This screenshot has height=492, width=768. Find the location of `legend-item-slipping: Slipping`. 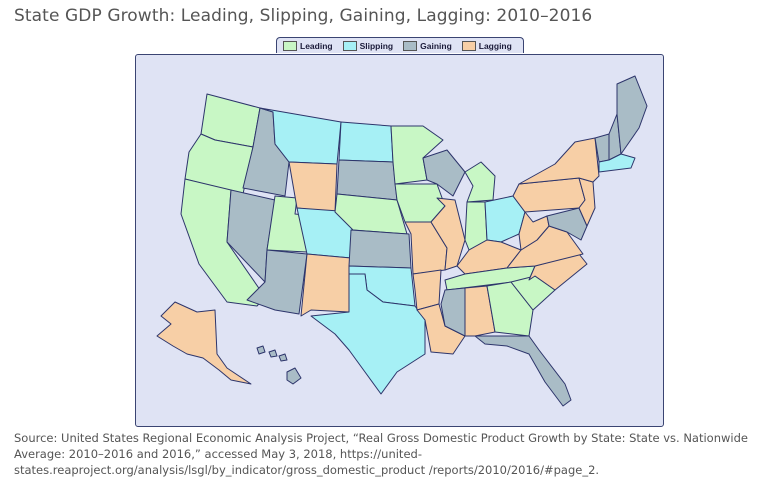

legend-item-slipping: Slipping is located at coordinates (368, 45).